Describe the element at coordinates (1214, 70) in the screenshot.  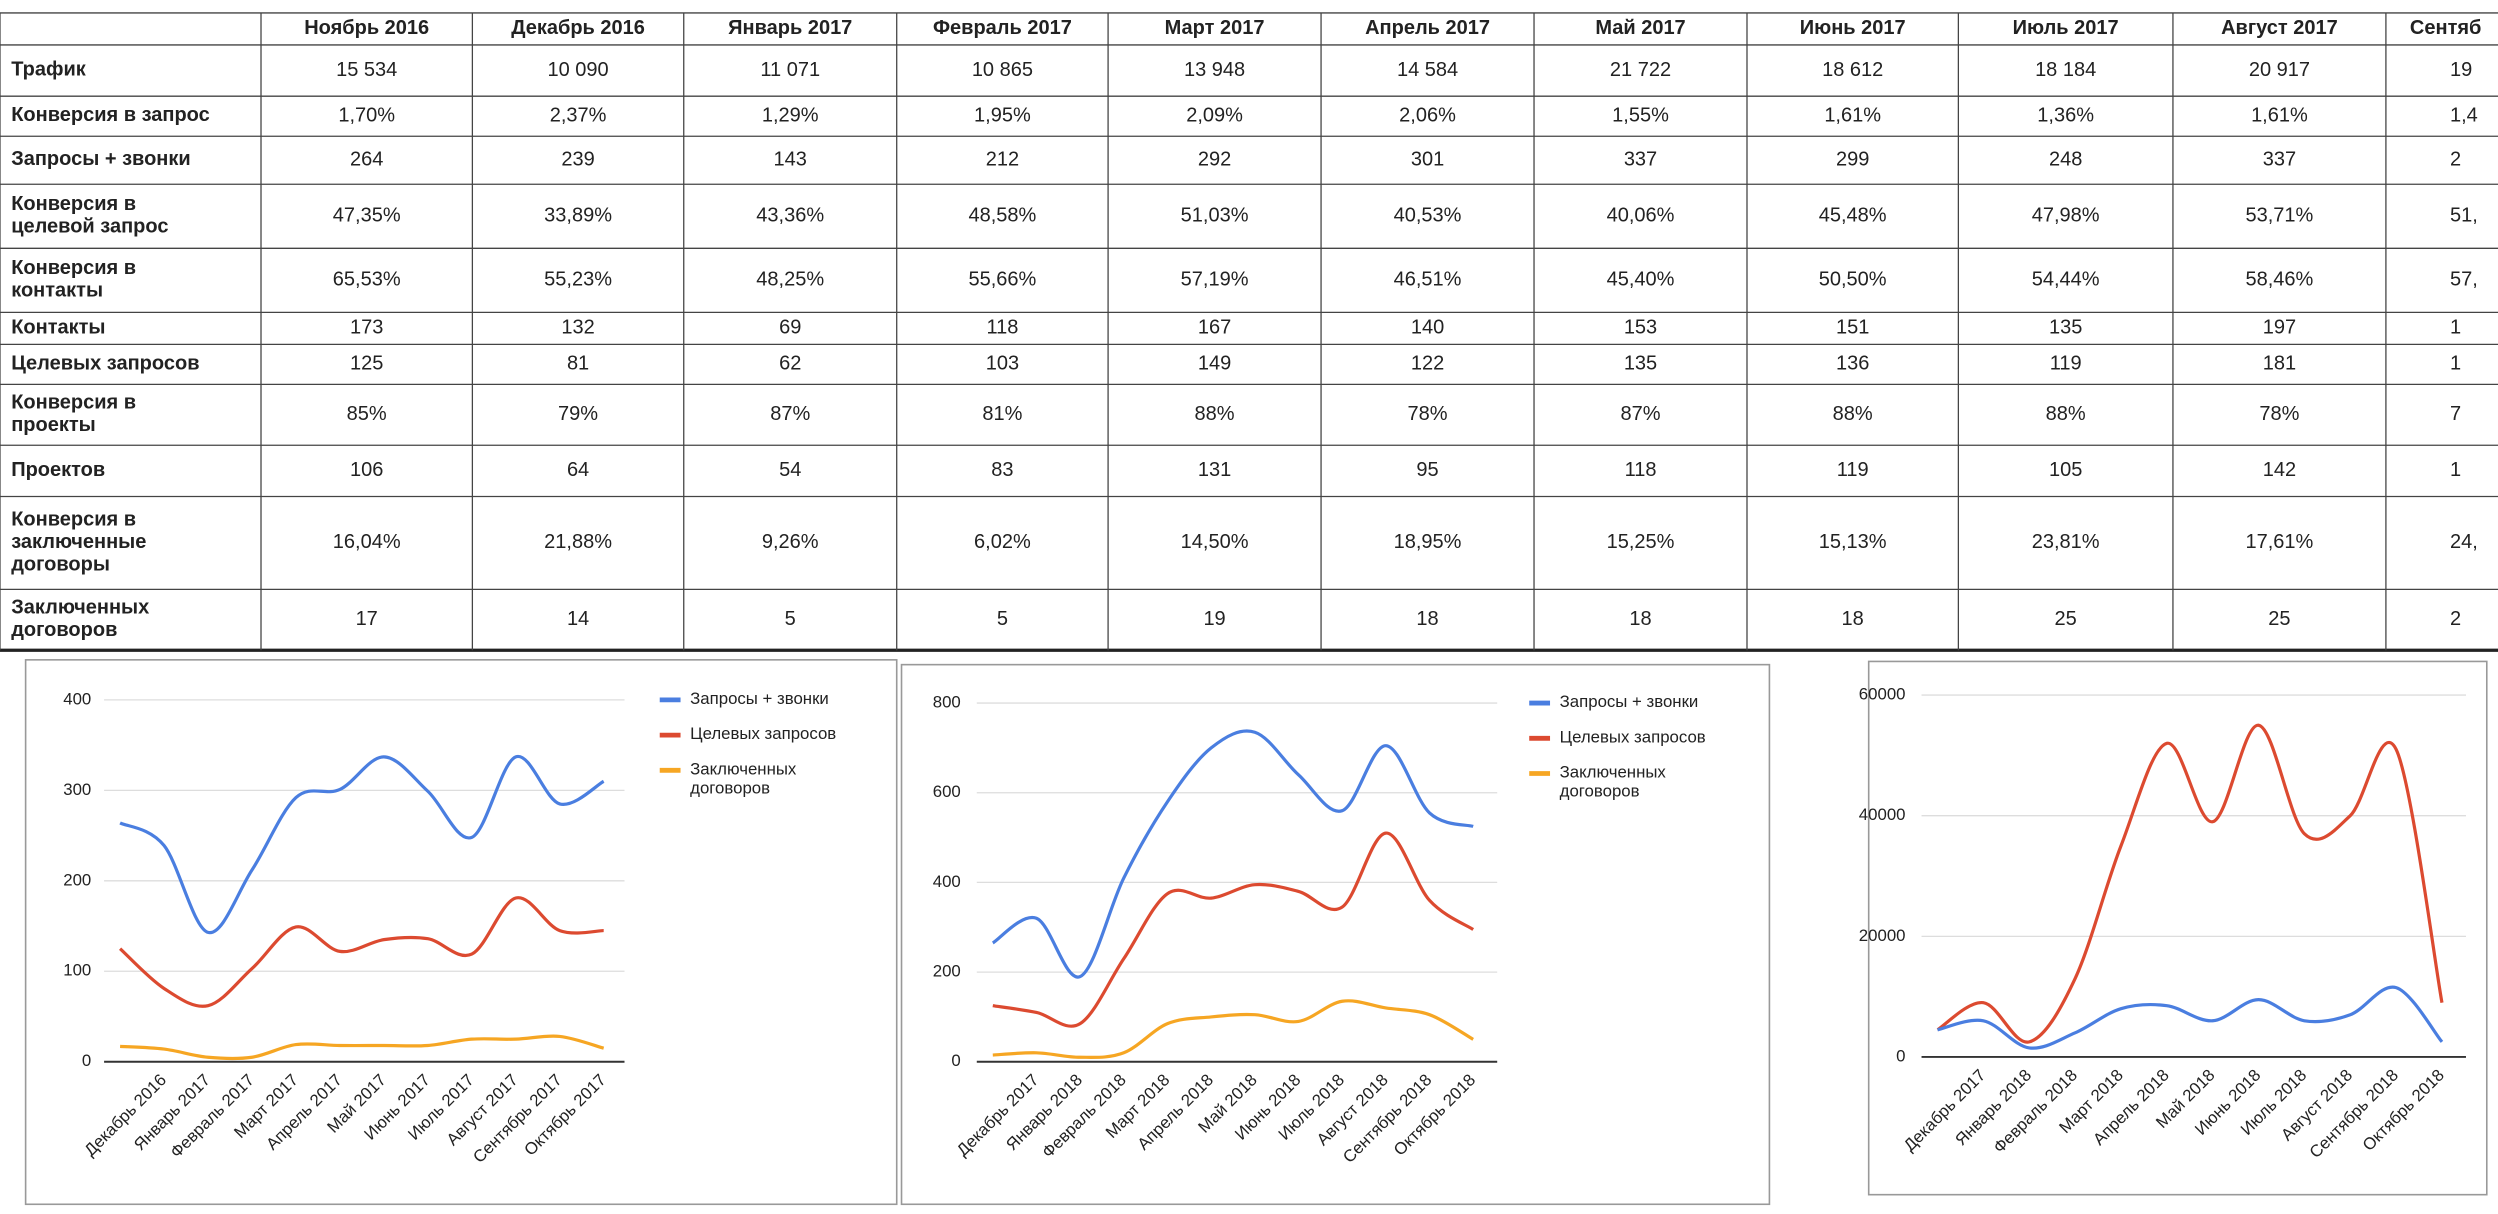
I see `cell: 13 948` at that location.